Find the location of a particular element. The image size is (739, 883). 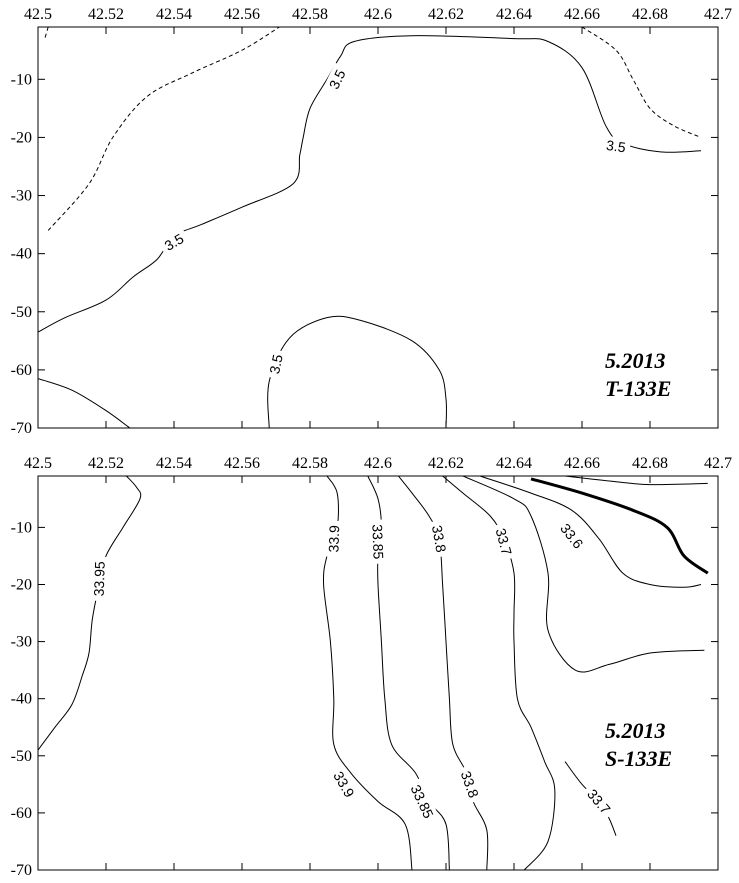

svg-text: 33.95 is located at coordinates (99, 579).